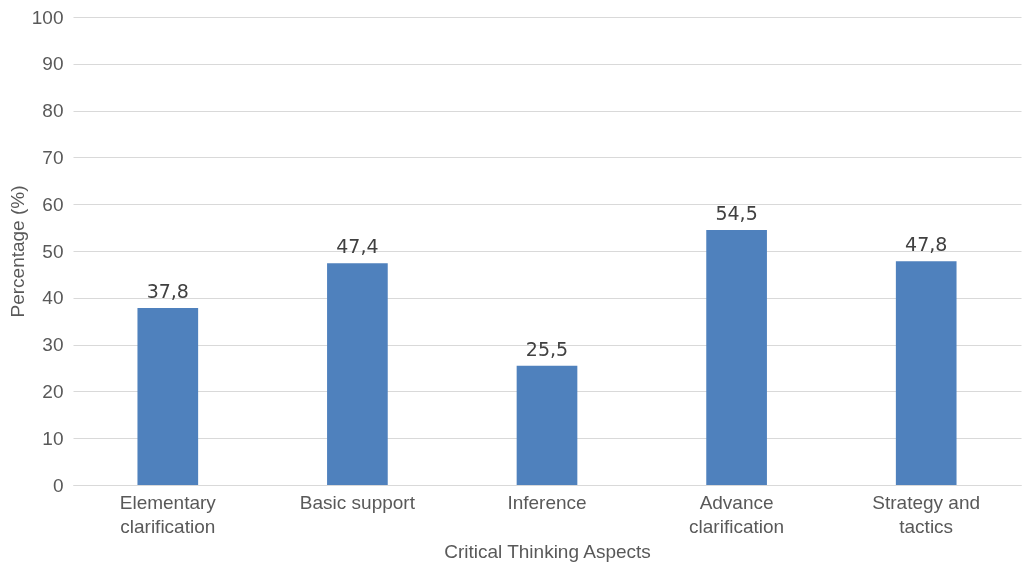 The image size is (1029, 565). Describe the element at coordinates (736, 212) in the screenshot. I see `data-label: 54,5` at that location.